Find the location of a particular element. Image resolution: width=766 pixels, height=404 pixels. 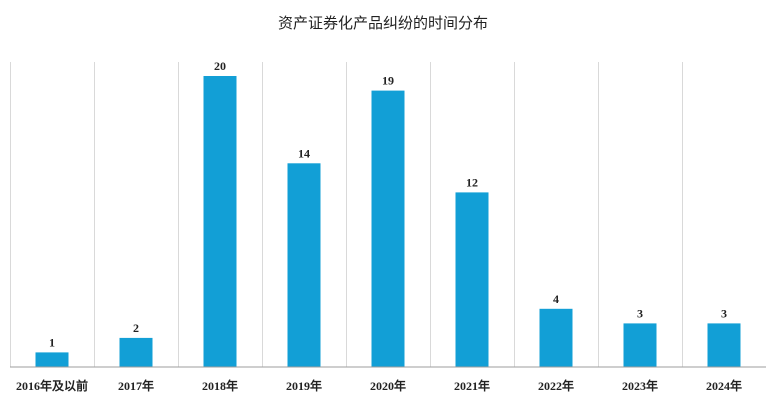

data-label: 19 is located at coordinates (388, 81).